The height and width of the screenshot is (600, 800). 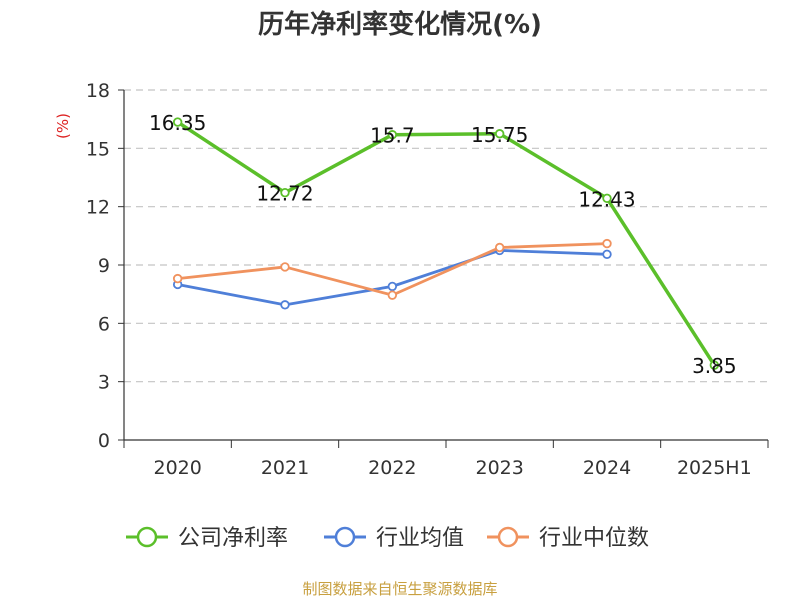 I want to click on legend-item-1: 行业均值, so click(x=394, y=538).